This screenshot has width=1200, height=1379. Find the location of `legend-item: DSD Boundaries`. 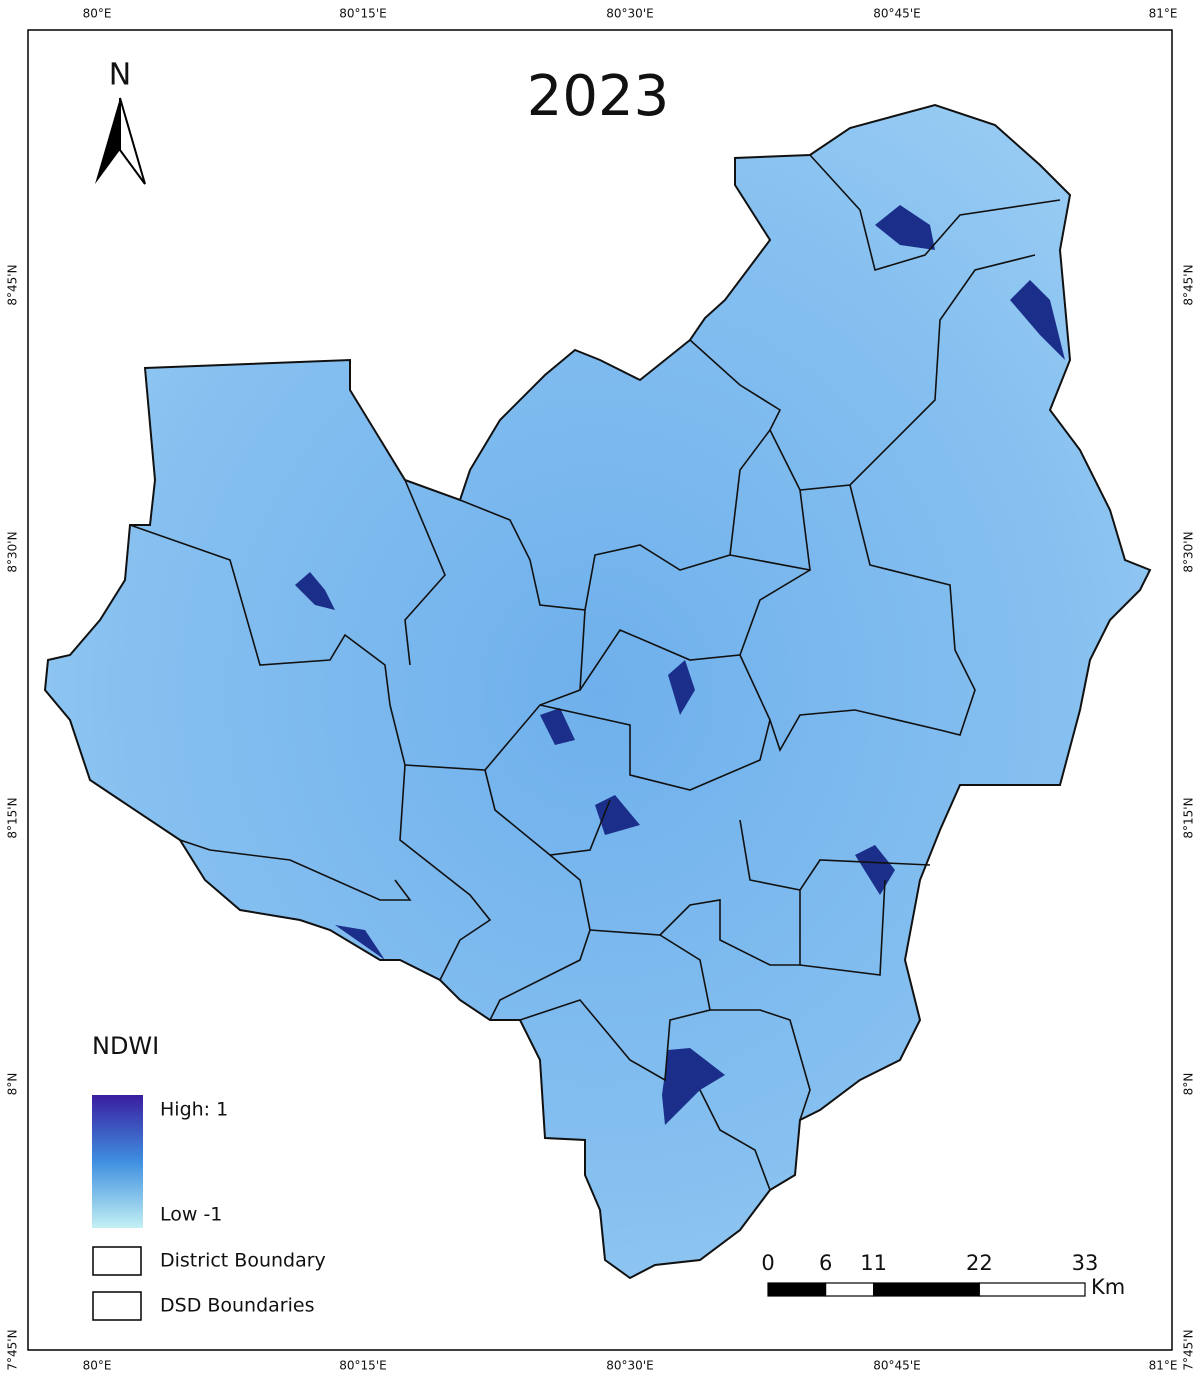

legend-item: DSD Boundaries is located at coordinates (237, 1306).